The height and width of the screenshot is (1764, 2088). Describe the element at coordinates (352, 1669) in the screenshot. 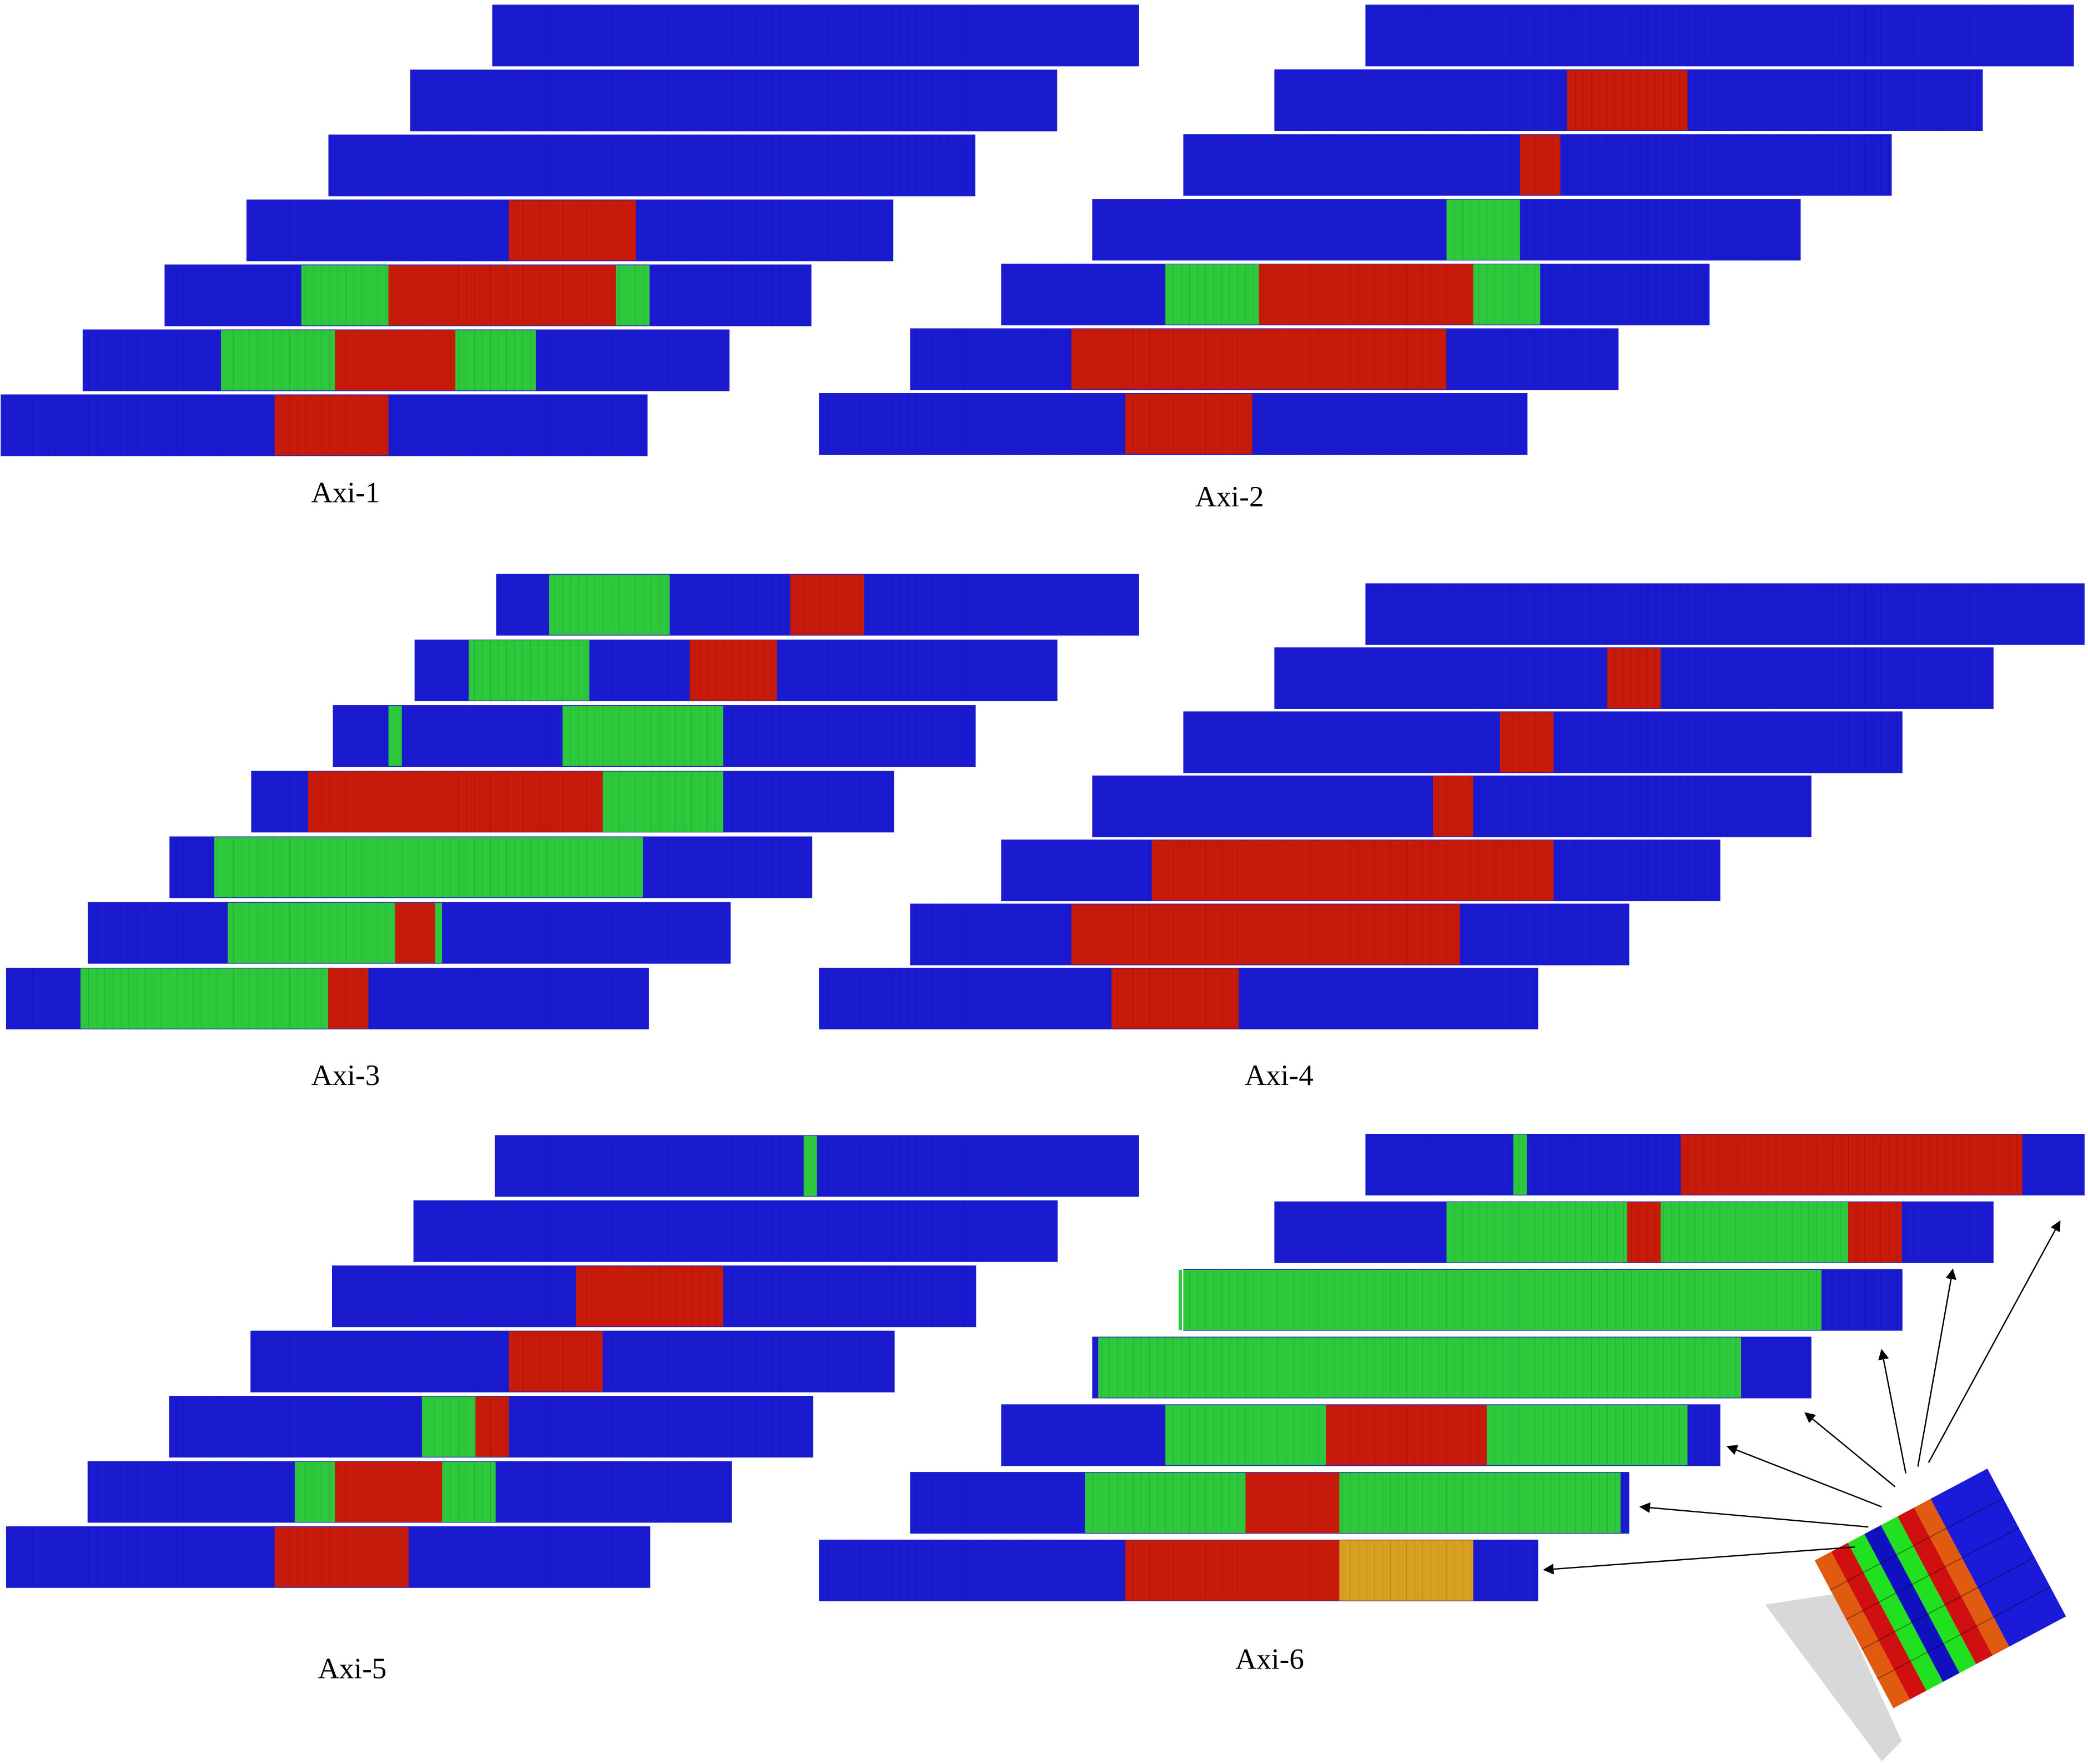

I see `panel-label: Axi-5` at that location.